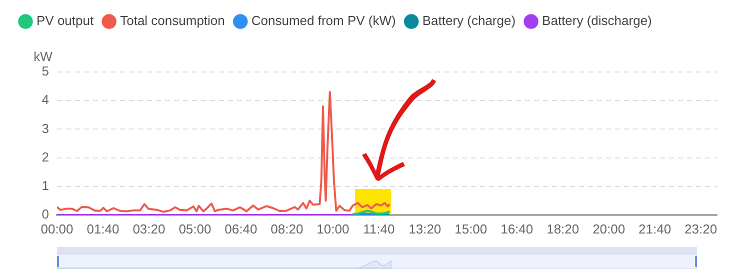 The width and height of the screenshot is (746, 279). Describe the element at coordinates (172, 20) in the screenshot. I see `legend-label: Total consumption` at that location.